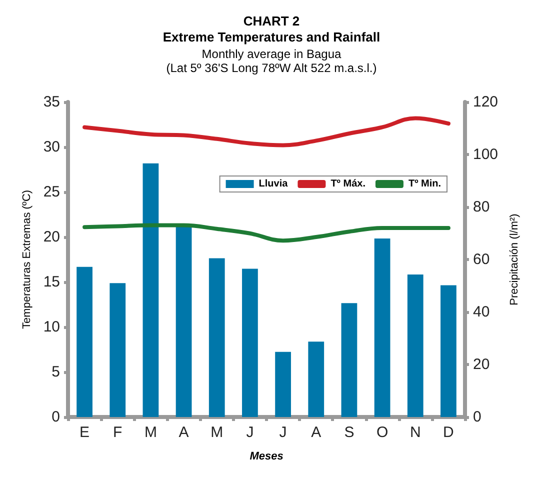 Image resolution: width=543 pixels, height=479 pixels. Describe the element at coordinates (514, 260) in the screenshot. I see `y2-axis-title: Precipitación (l/m²)` at that location.